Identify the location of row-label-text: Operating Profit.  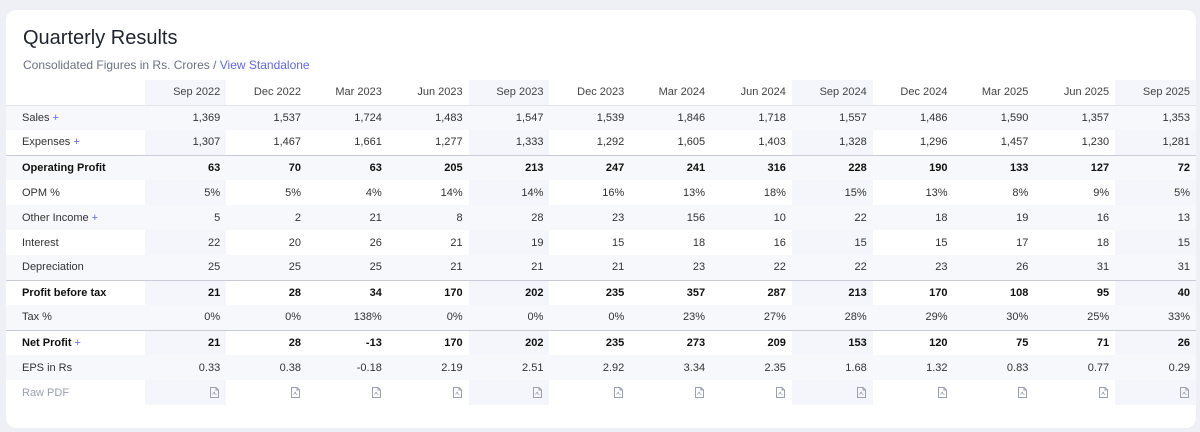
(64, 167).